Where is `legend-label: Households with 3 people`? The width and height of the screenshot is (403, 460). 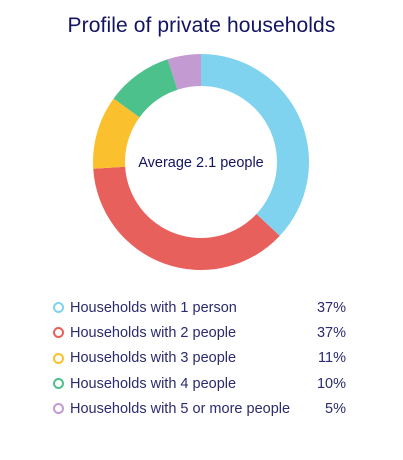 legend-label: Households with 3 people is located at coordinates (153, 358).